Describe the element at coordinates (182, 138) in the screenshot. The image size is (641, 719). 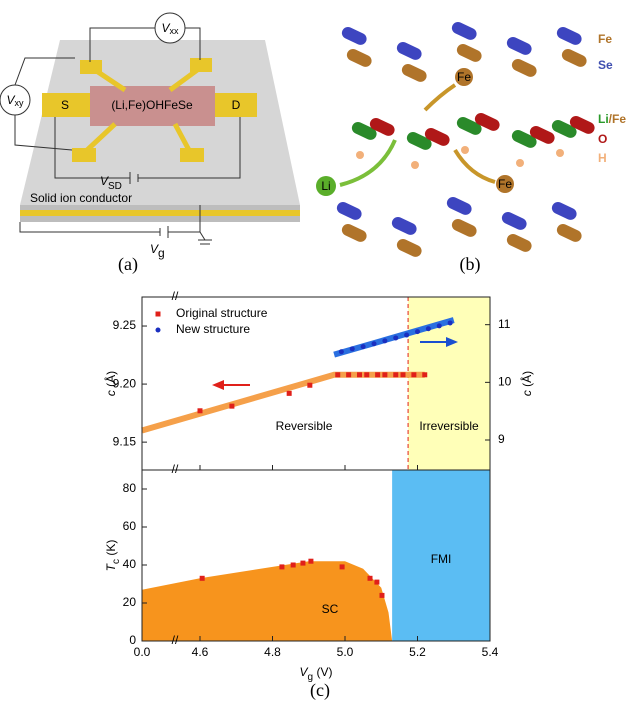
I see `leg` at that location.